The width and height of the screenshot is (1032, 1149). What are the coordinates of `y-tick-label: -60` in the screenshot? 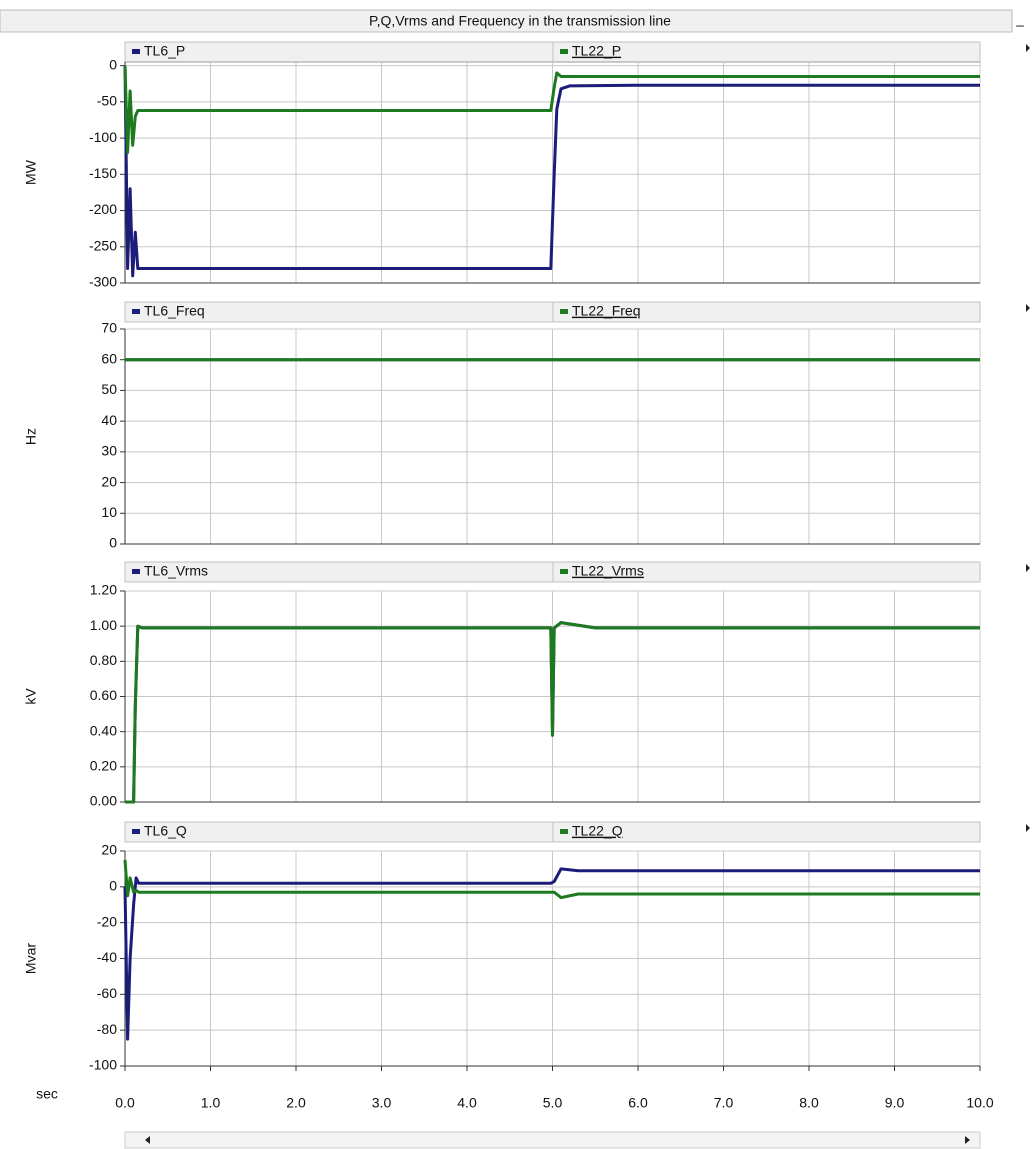 It's located at (107, 993).